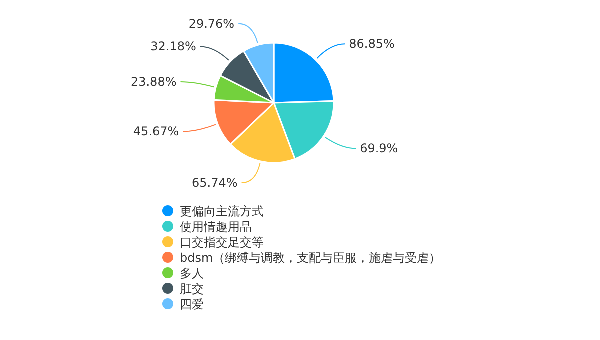  I want to click on data-label: 86.85%, so click(372, 44).